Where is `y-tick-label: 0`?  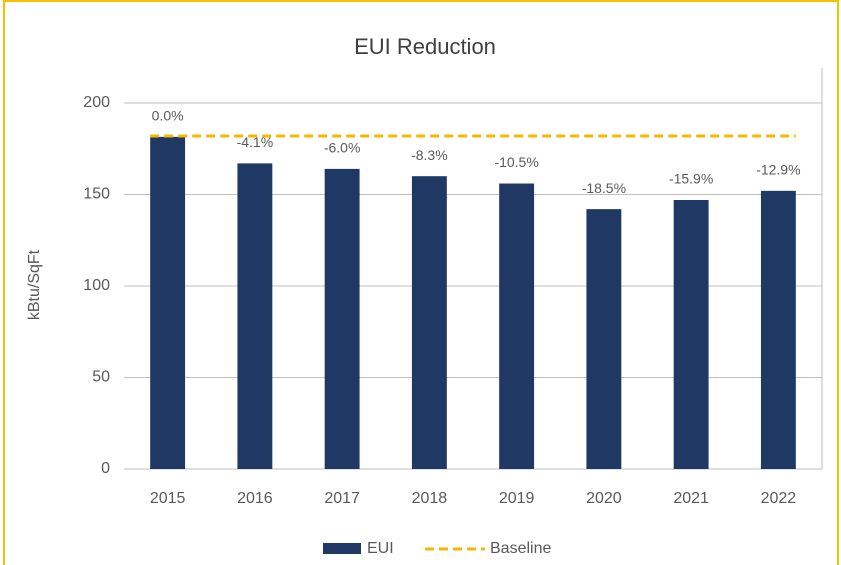
y-tick-label: 0 is located at coordinates (105, 468).